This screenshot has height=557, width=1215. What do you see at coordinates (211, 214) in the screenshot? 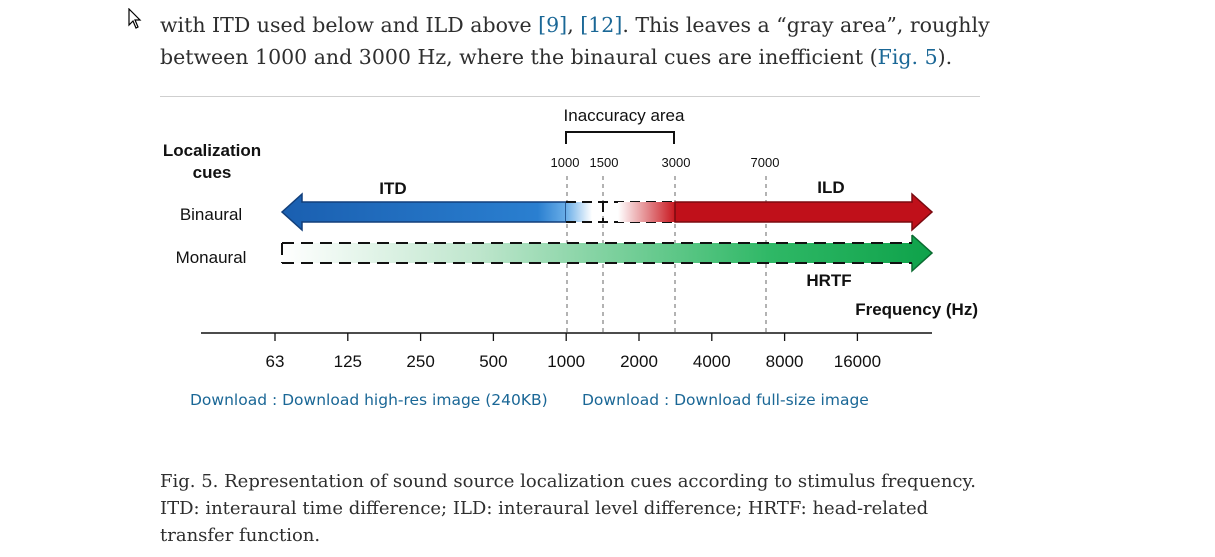
I see `binaural-label: Binaural` at bounding box center [211, 214].